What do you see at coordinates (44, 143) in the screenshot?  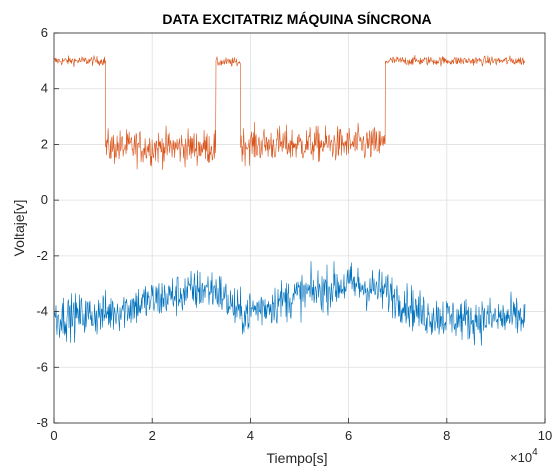 I see `y-tick-label: 2` at bounding box center [44, 143].